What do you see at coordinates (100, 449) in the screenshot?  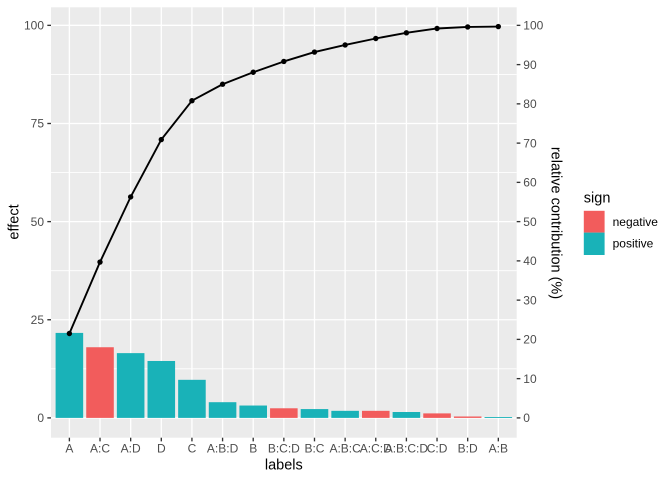 I see `svg-text: A:C` at bounding box center [100, 449].